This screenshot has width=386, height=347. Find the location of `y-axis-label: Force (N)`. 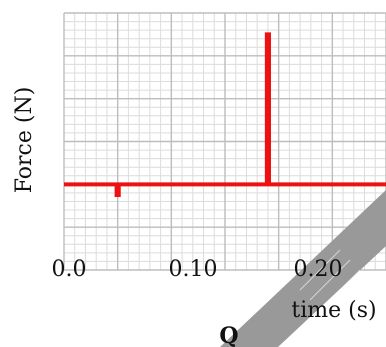

y-axis-label: Force (N) is located at coordinates (24, 140).